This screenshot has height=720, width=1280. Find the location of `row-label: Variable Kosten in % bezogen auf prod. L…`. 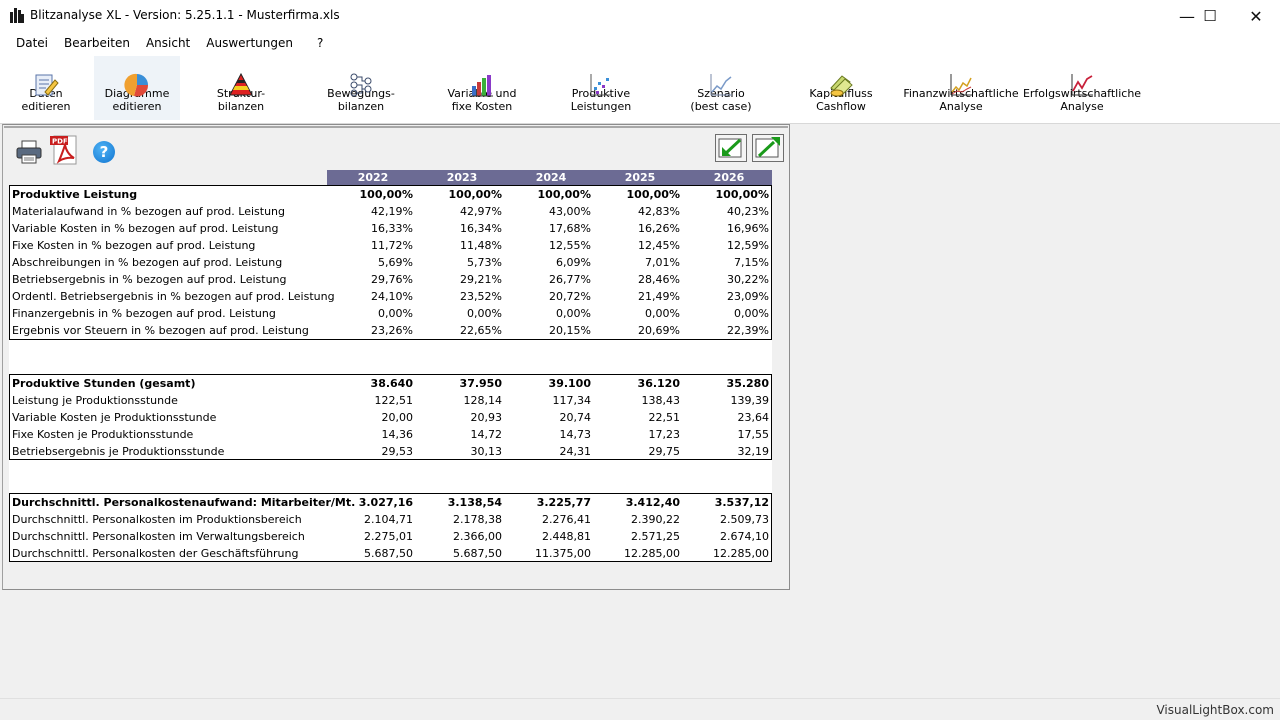

row-label: Variable Kosten in % bezogen auf prod. L… is located at coordinates (145, 228).